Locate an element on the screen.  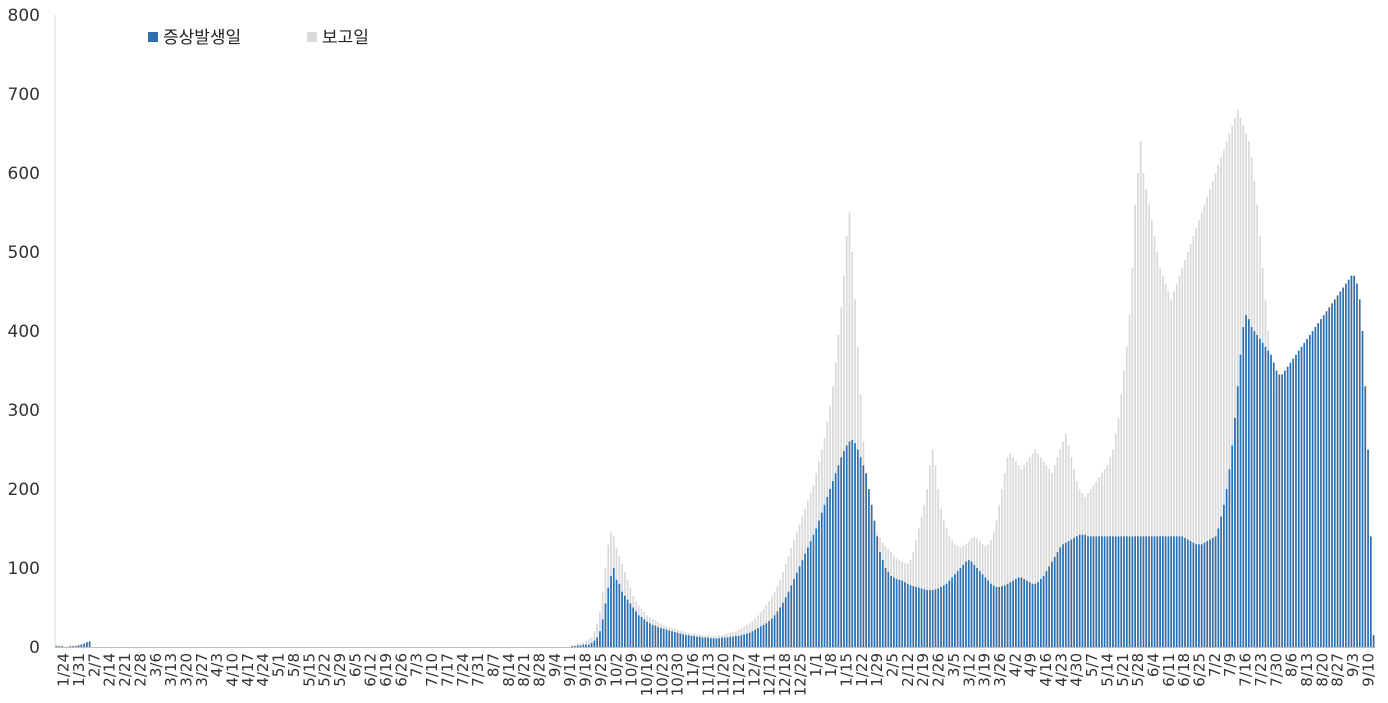
x-tick-label: 9/25 is located at coordinates (601, 670).